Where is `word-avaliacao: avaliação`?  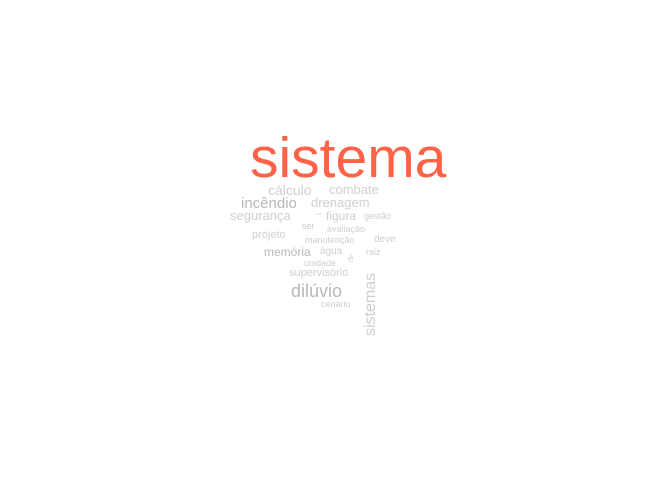 word-avaliacao: avaliação is located at coordinates (346, 229).